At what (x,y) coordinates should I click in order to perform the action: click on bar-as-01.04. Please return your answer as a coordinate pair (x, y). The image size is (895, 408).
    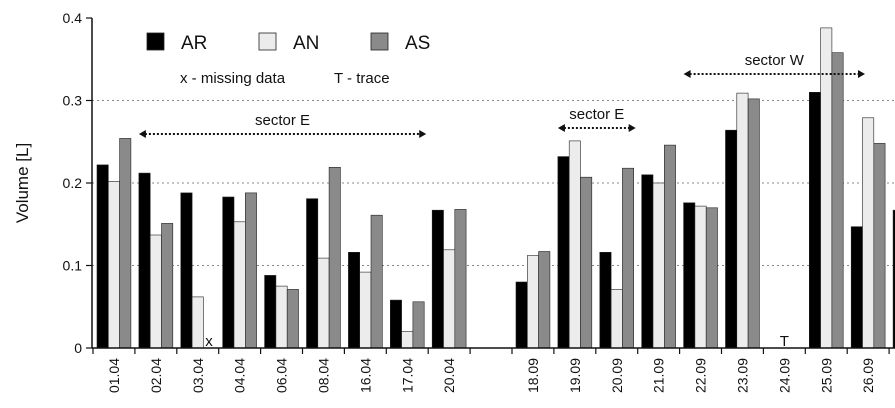
    Looking at the image, I should click on (125, 243).